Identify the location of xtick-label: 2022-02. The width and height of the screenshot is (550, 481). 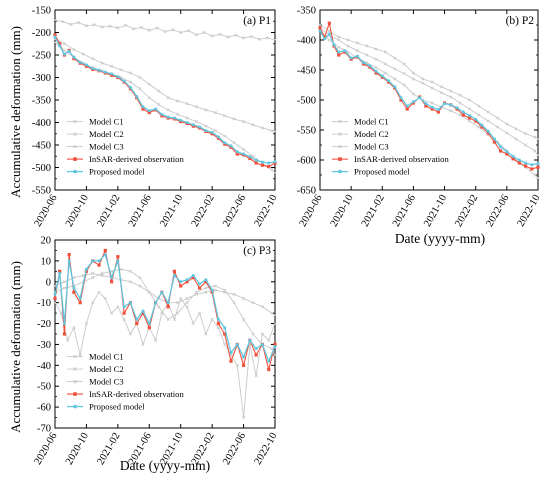
(466, 211).